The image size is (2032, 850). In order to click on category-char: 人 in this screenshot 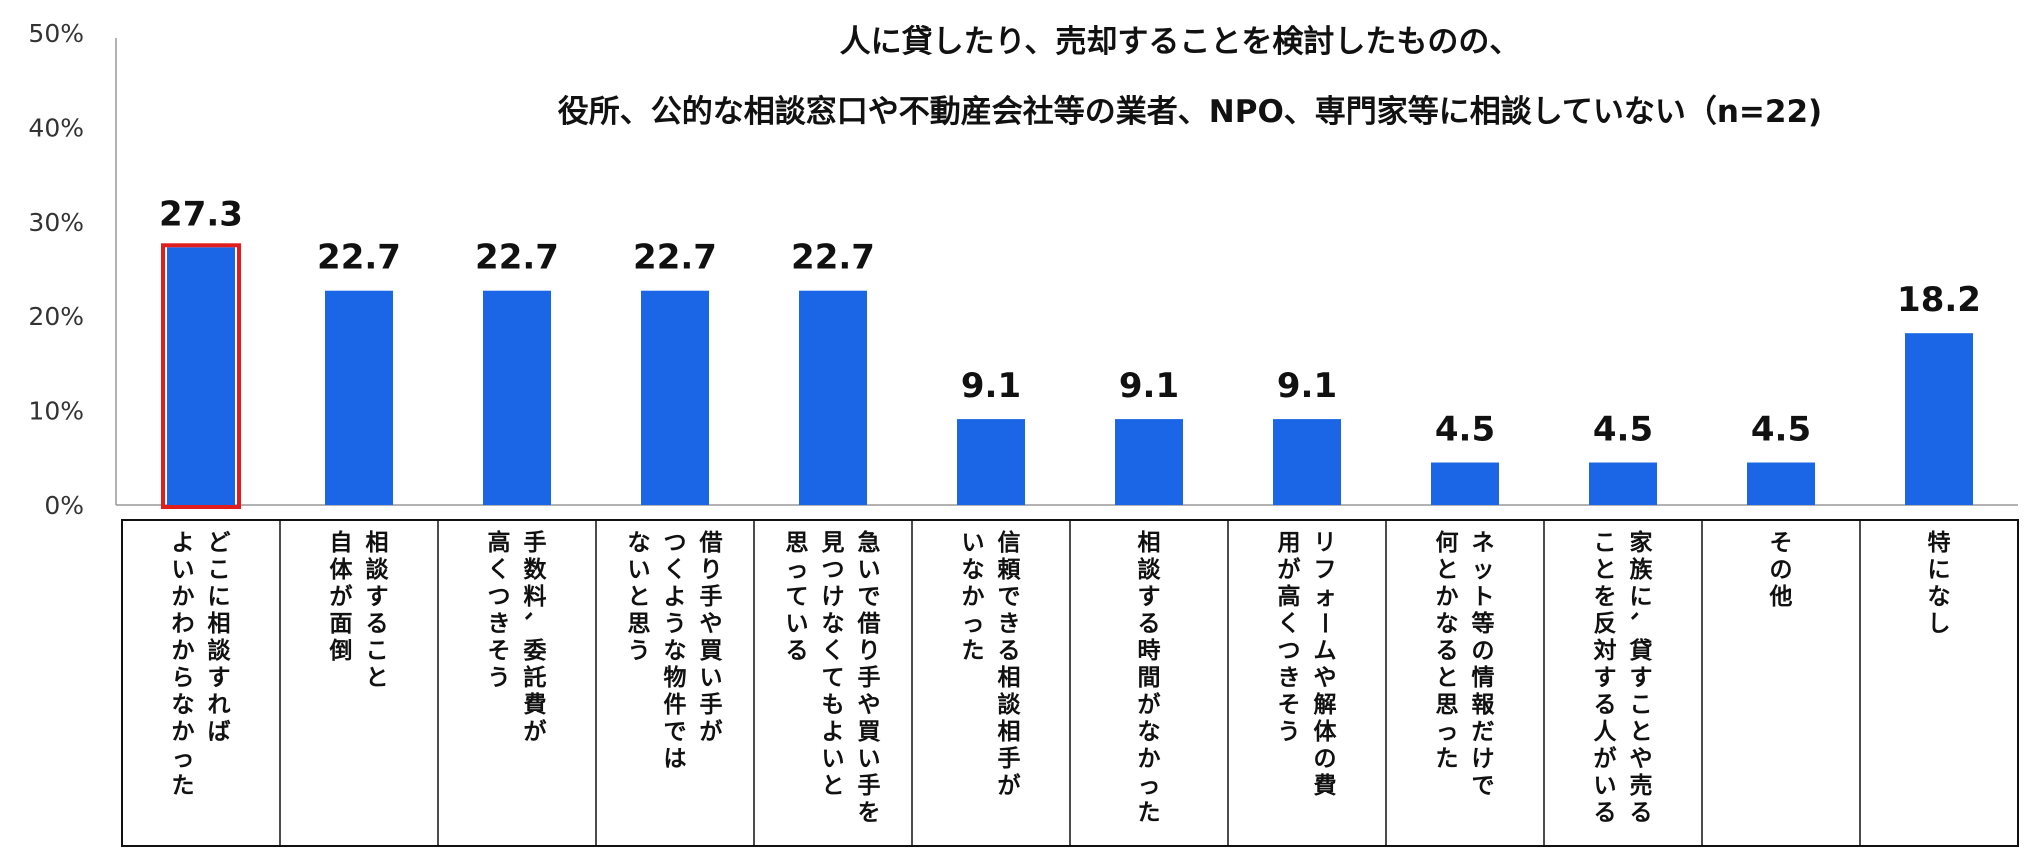, I will do `click(1606, 732)`.